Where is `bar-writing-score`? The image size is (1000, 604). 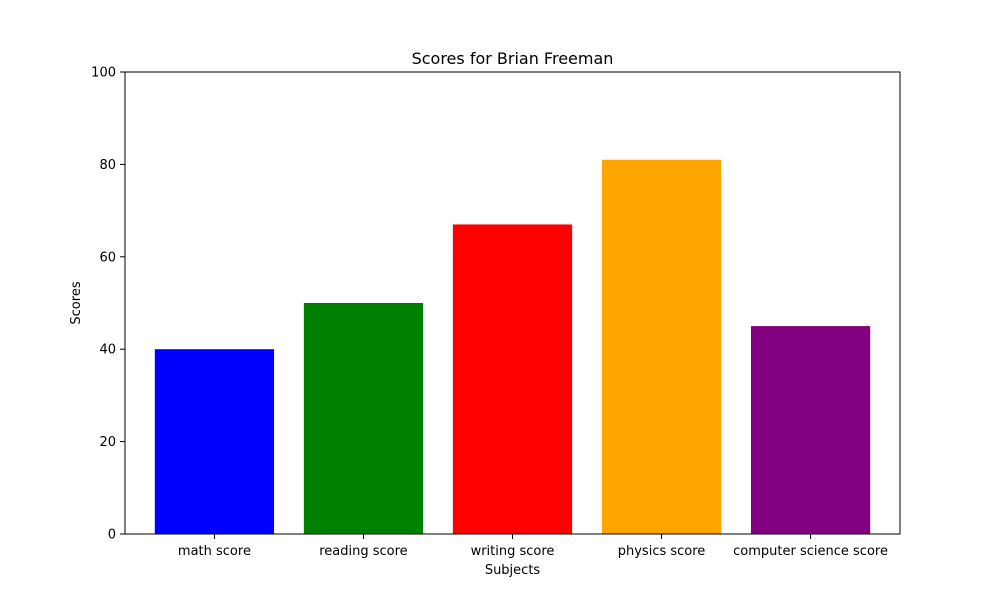 bar-writing-score is located at coordinates (512, 379).